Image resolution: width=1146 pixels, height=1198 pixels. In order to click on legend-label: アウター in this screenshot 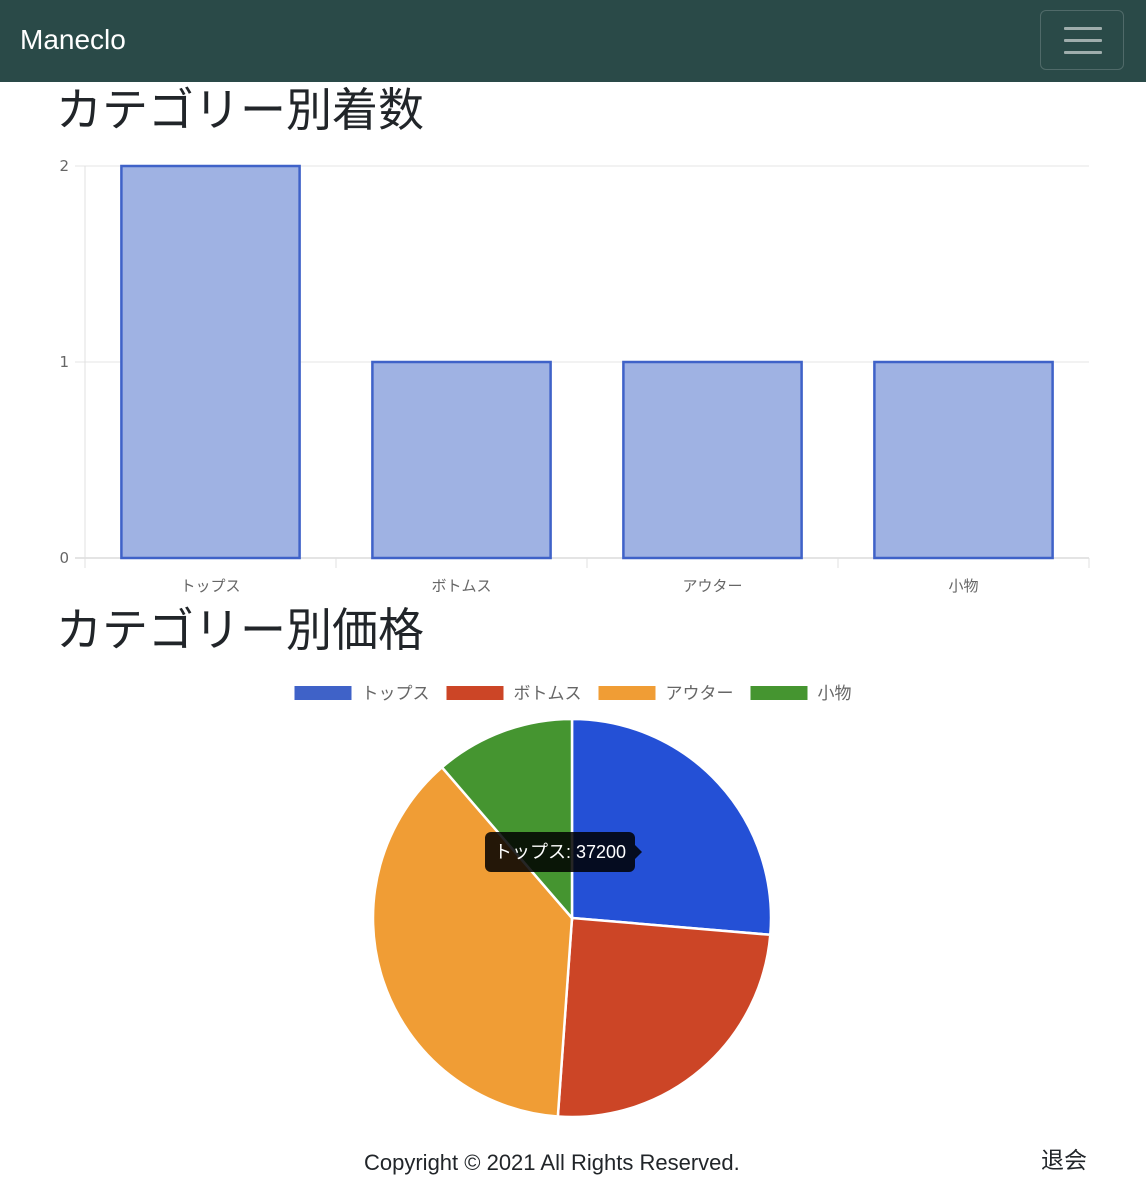, I will do `click(700, 694)`.